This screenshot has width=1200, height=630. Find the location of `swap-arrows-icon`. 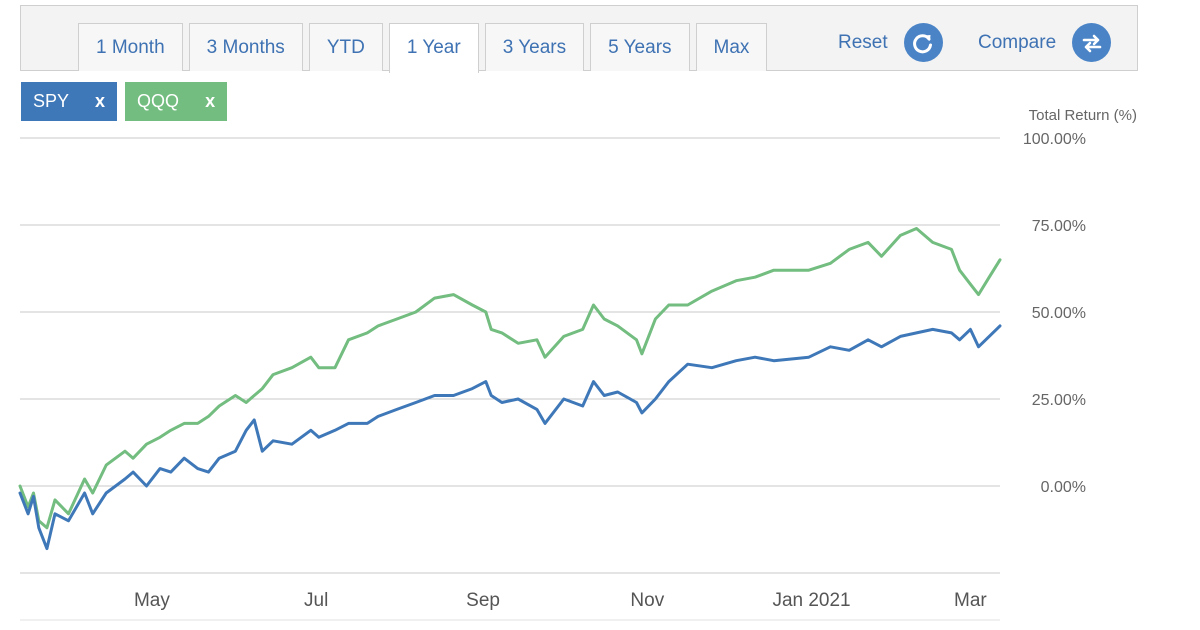

swap-arrows-icon is located at coordinates (1092, 42).